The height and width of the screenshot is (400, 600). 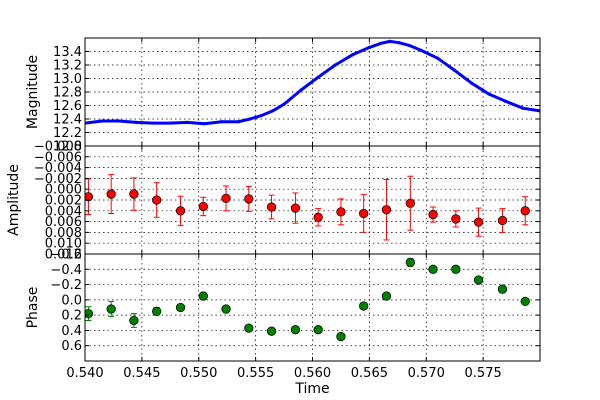 I want to click on y-axis-label-phase: Phase, so click(x=33, y=308).